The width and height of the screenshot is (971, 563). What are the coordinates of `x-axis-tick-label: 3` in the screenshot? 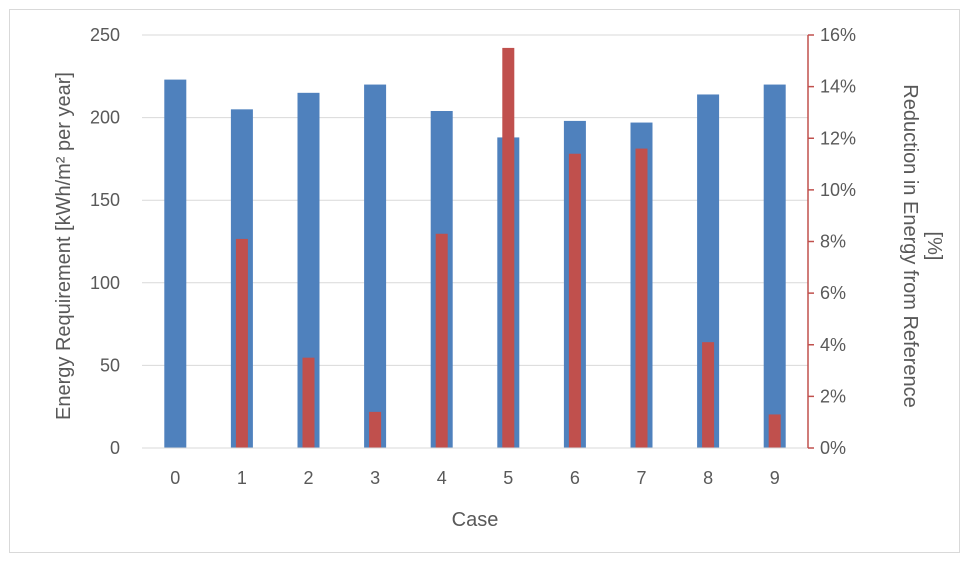 It's located at (375, 478).